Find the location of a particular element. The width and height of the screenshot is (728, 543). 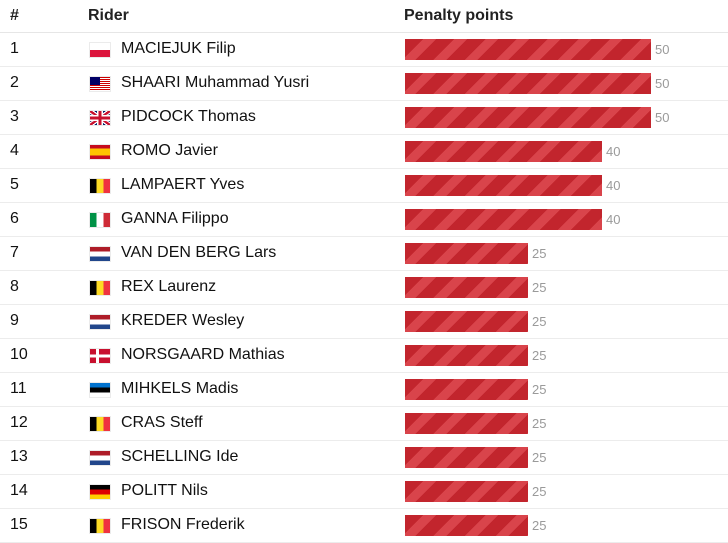

rider-name-link: MIHKELS Madis is located at coordinates (180, 388).